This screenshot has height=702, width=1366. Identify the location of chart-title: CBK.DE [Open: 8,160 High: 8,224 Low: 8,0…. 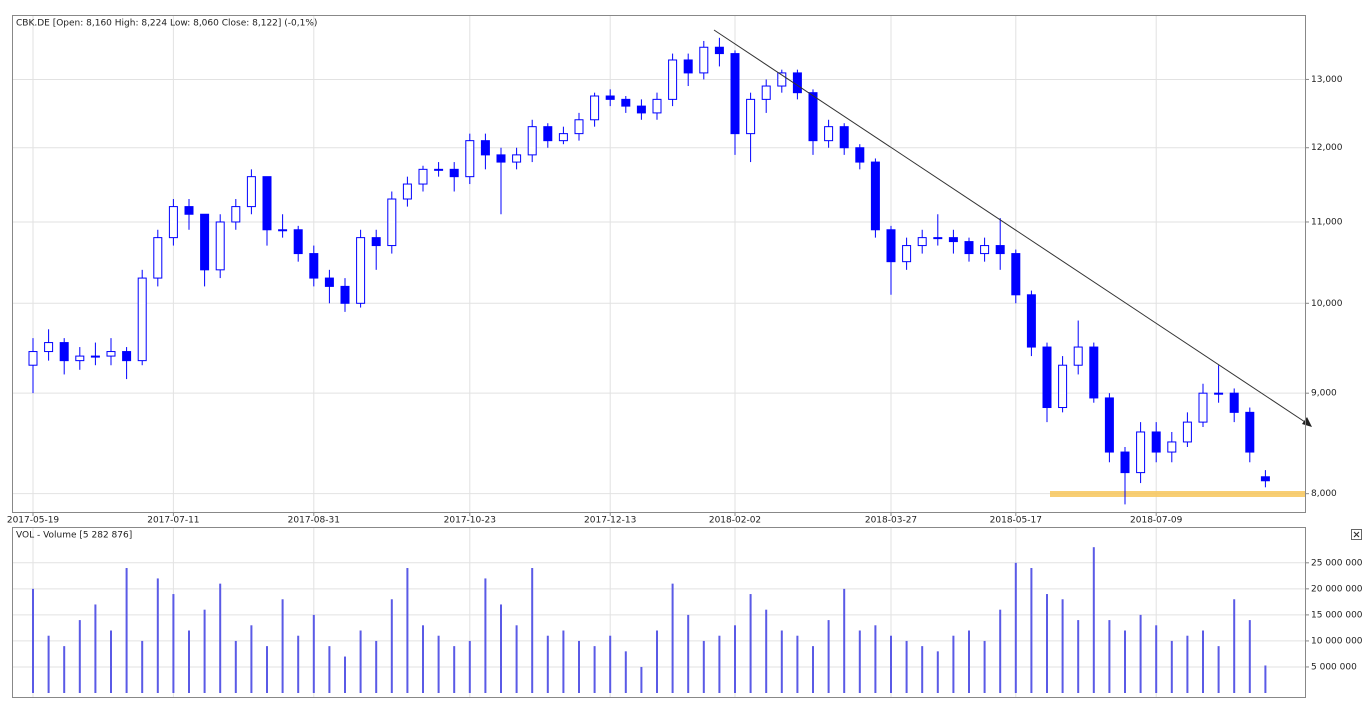
(166, 24).